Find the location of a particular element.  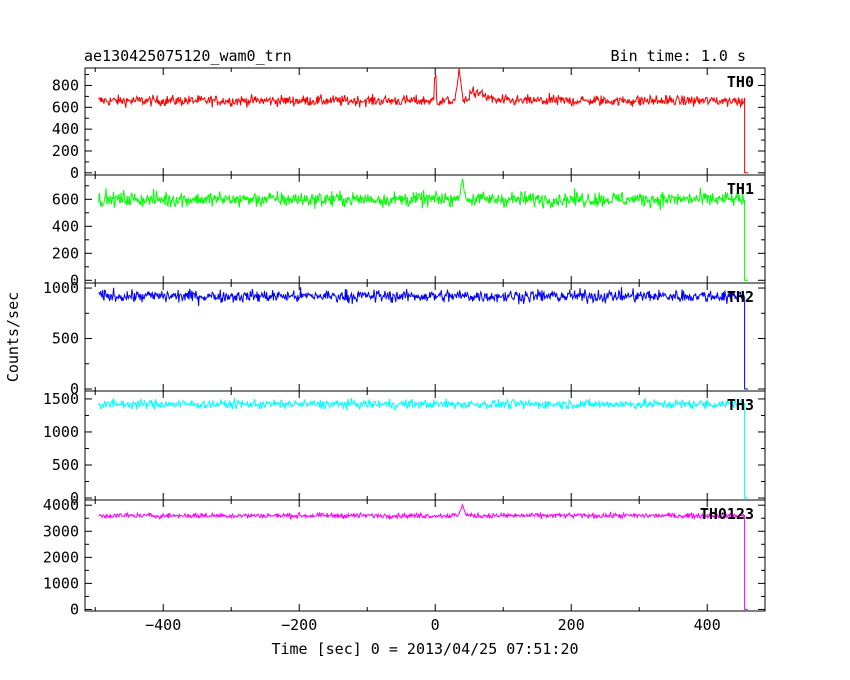

x-axis-label: Time [sec] 0 = 2013/04/25 07:51:20 is located at coordinates (424, 649).